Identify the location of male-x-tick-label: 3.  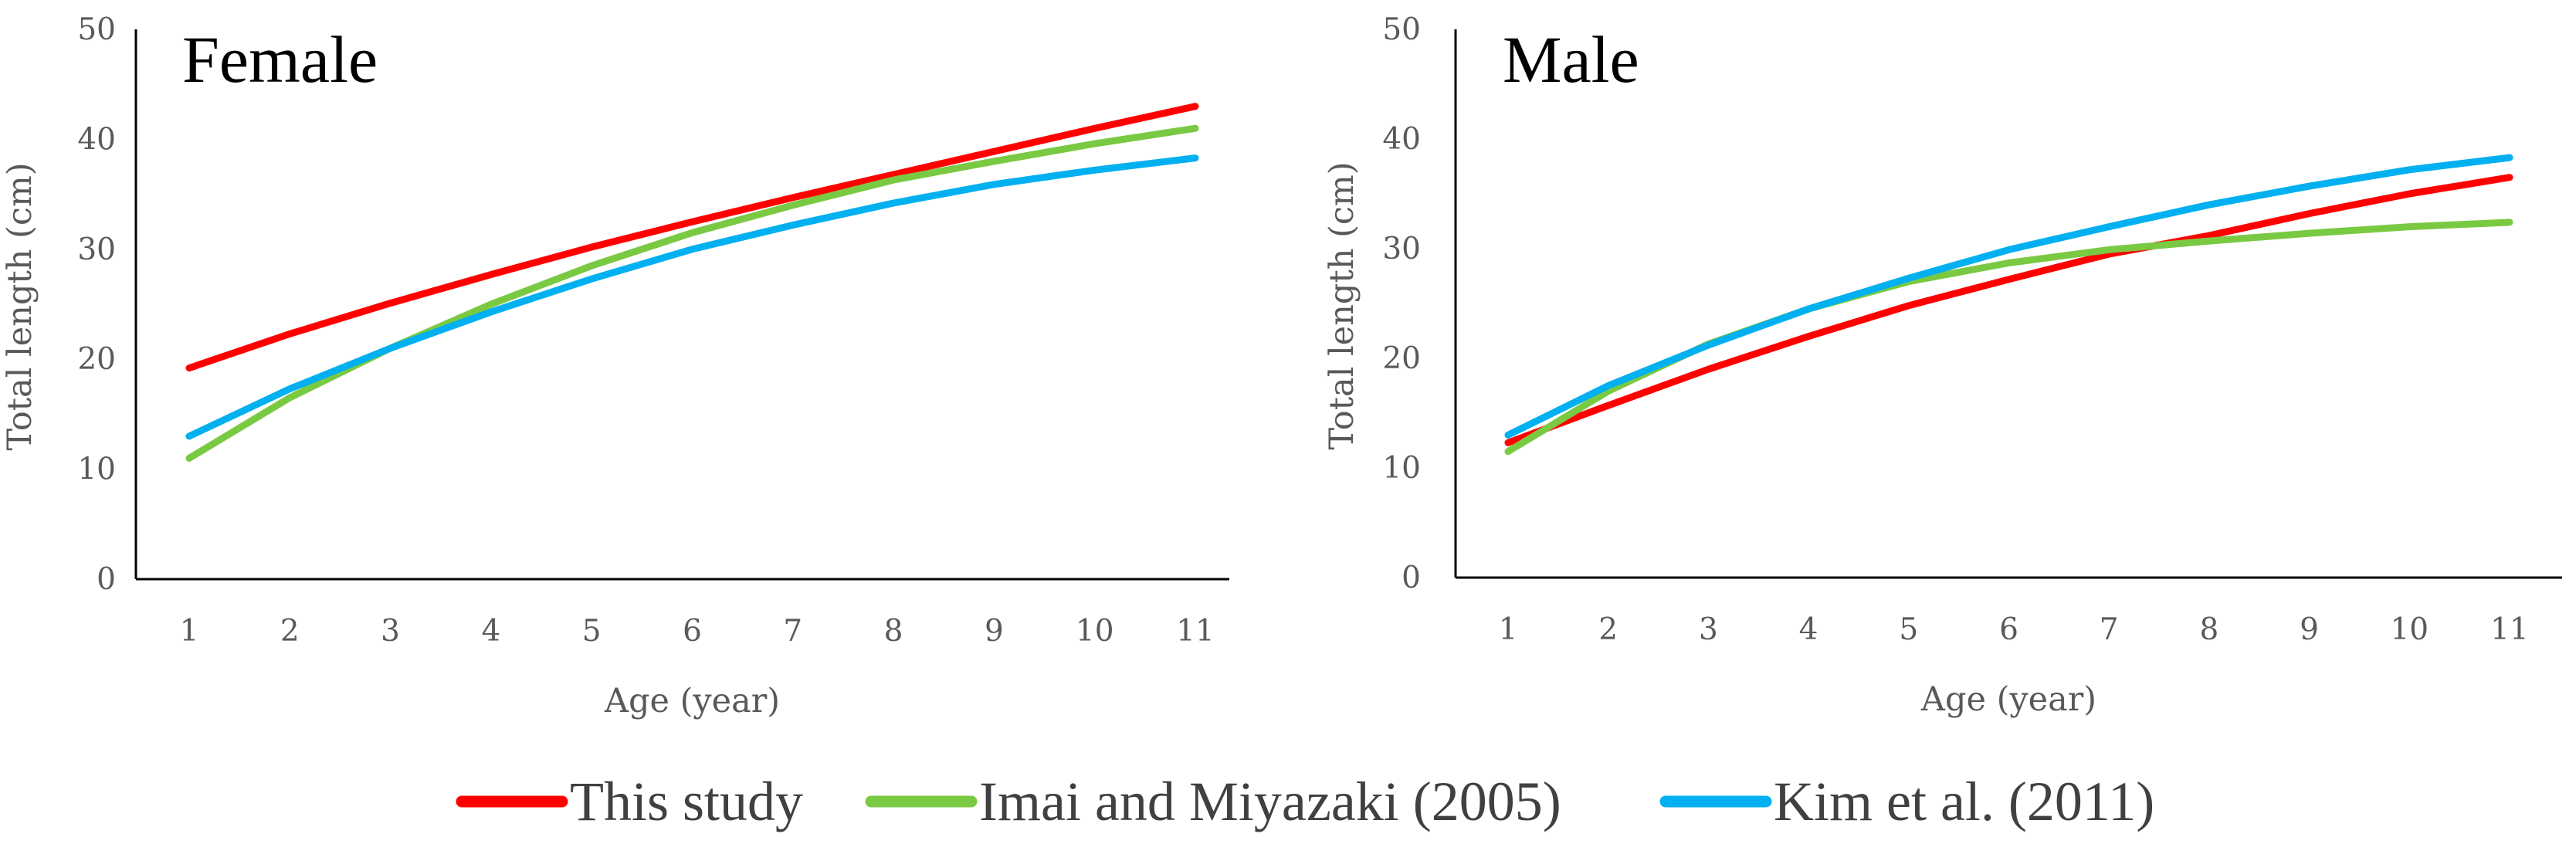
(1708, 629).